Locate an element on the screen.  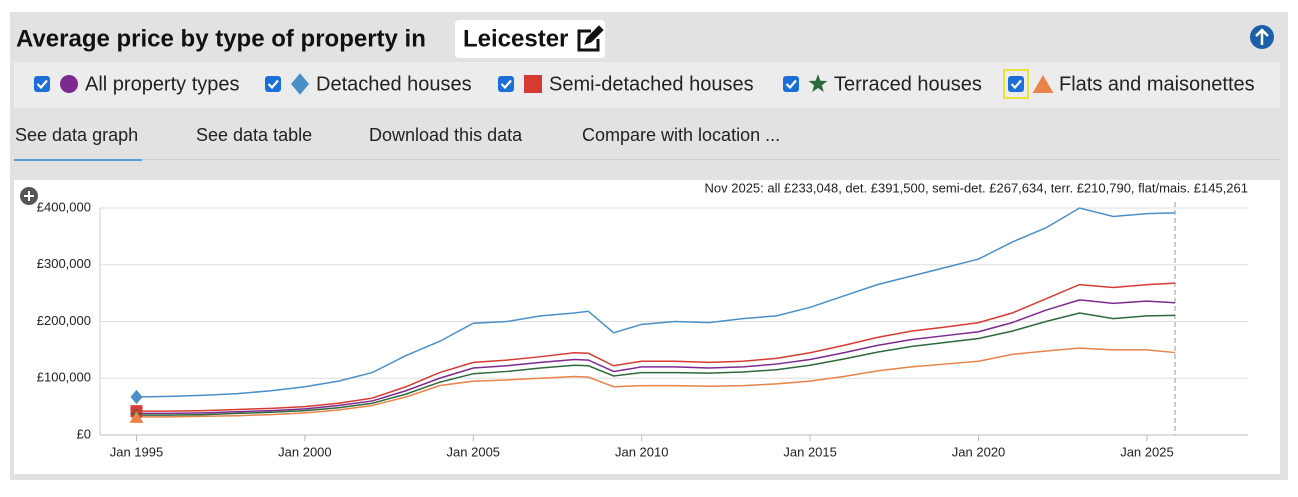
x-tick-label: Jan 2005 is located at coordinates (474, 451).